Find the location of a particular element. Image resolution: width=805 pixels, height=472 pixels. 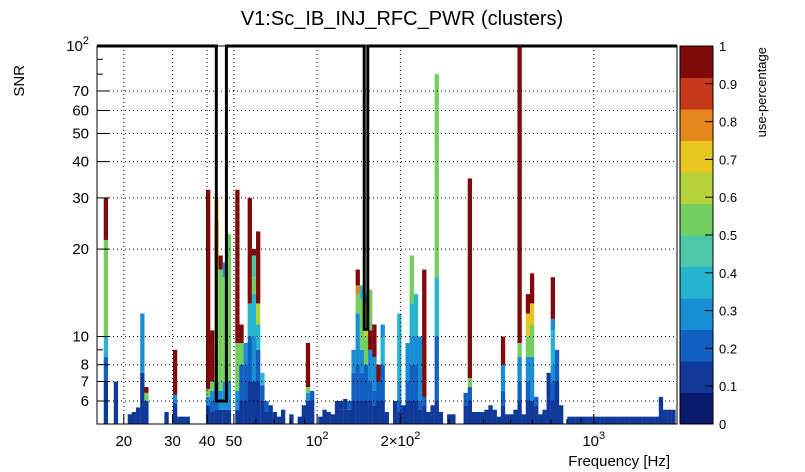

y-tick-label: 102 is located at coordinates (77, 45).